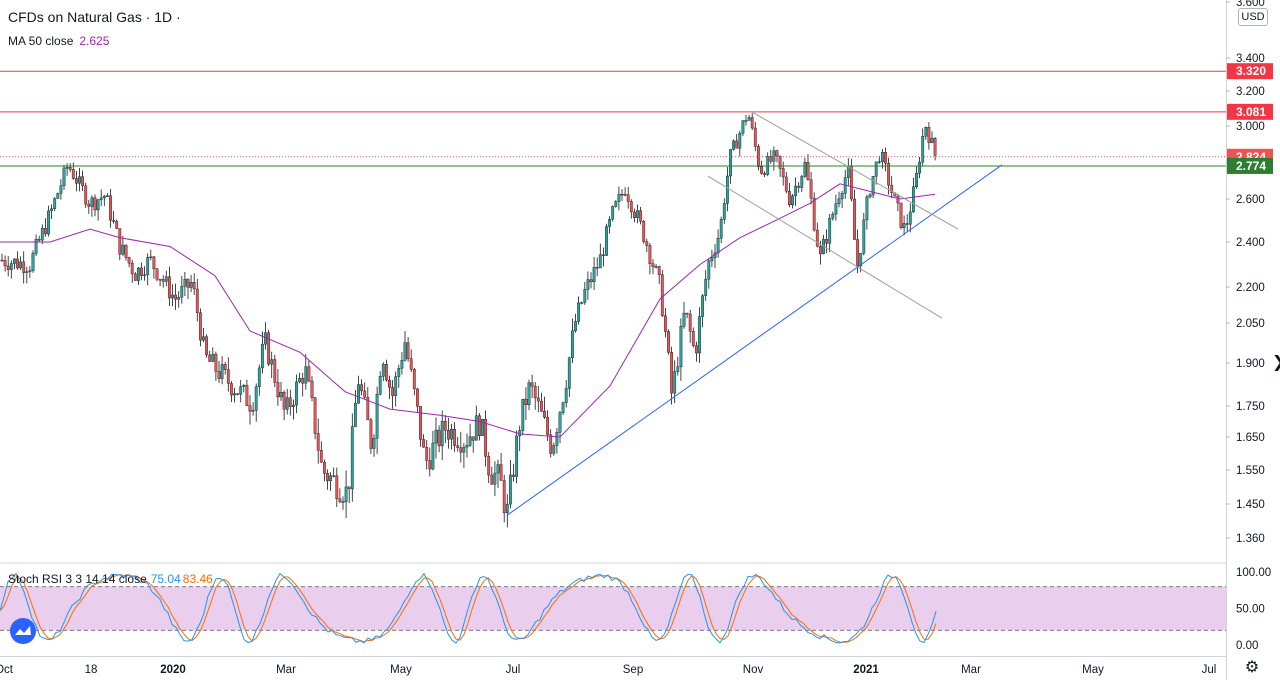 The width and height of the screenshot is (1280, 680). I want to click on settings-gear-icon: ⚙, so click(1252, 667).